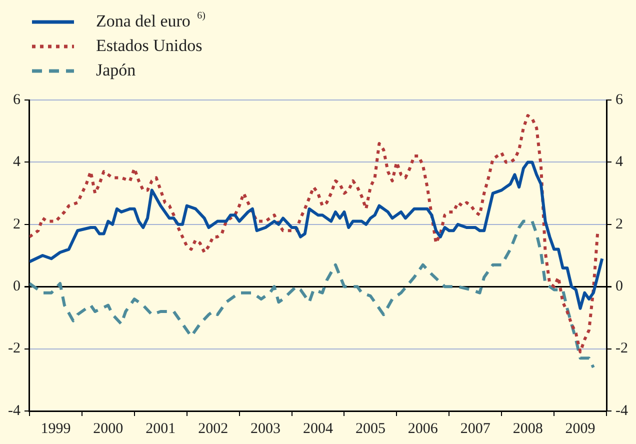 The width and height of the screenshot is (636, 444). Describe the element at coordinates (580, 428) in the screenshot. I see `x-tick-label: 2009` at that location.